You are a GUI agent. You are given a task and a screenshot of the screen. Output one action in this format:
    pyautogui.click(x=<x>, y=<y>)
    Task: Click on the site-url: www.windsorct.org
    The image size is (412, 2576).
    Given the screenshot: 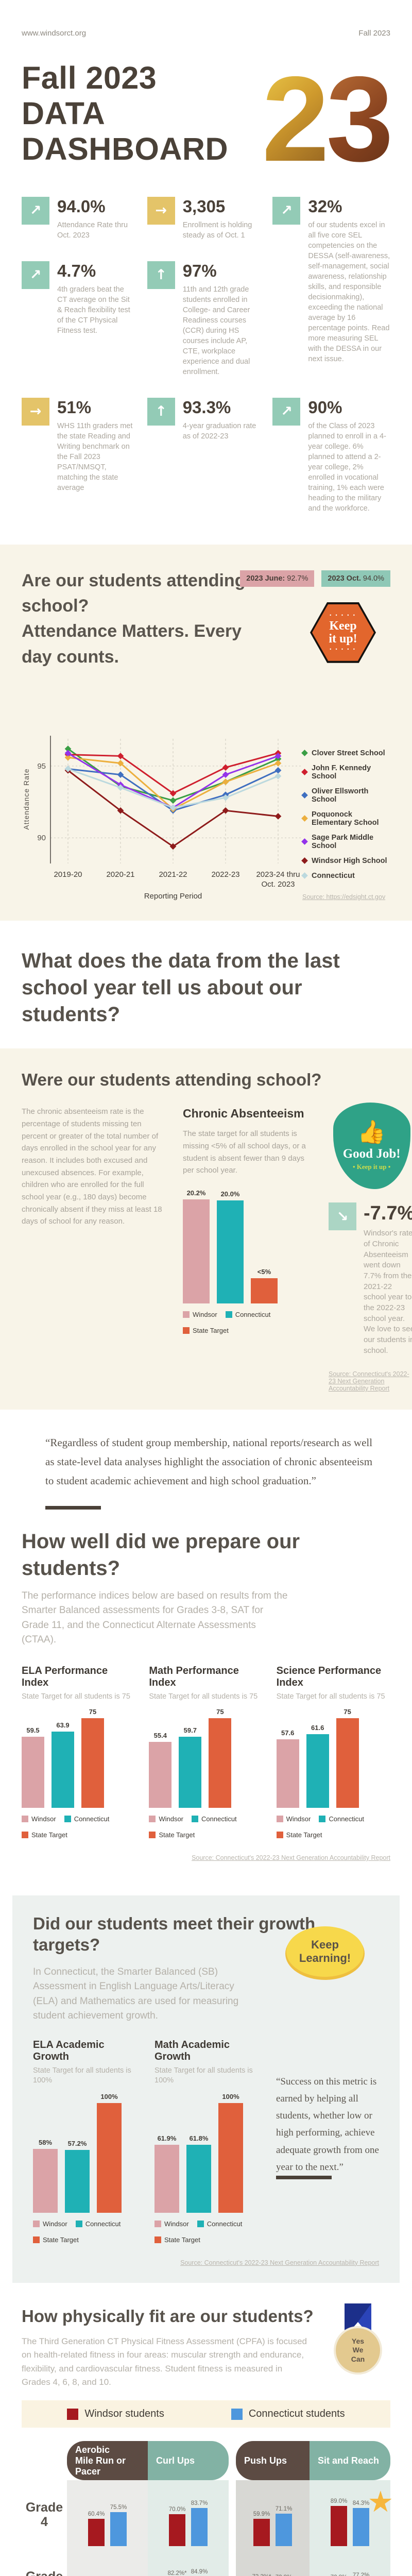 What is the action you would take?
    pyautogui.click(x=54, y=33)
    